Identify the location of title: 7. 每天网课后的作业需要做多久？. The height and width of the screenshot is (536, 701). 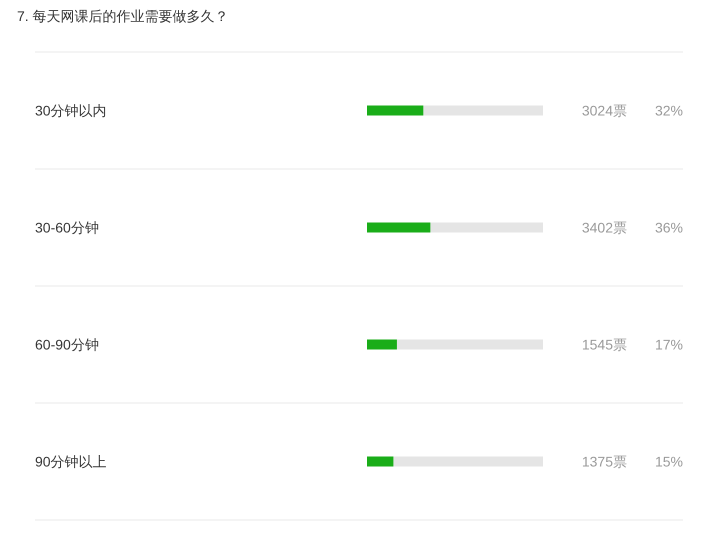
(123, 16).